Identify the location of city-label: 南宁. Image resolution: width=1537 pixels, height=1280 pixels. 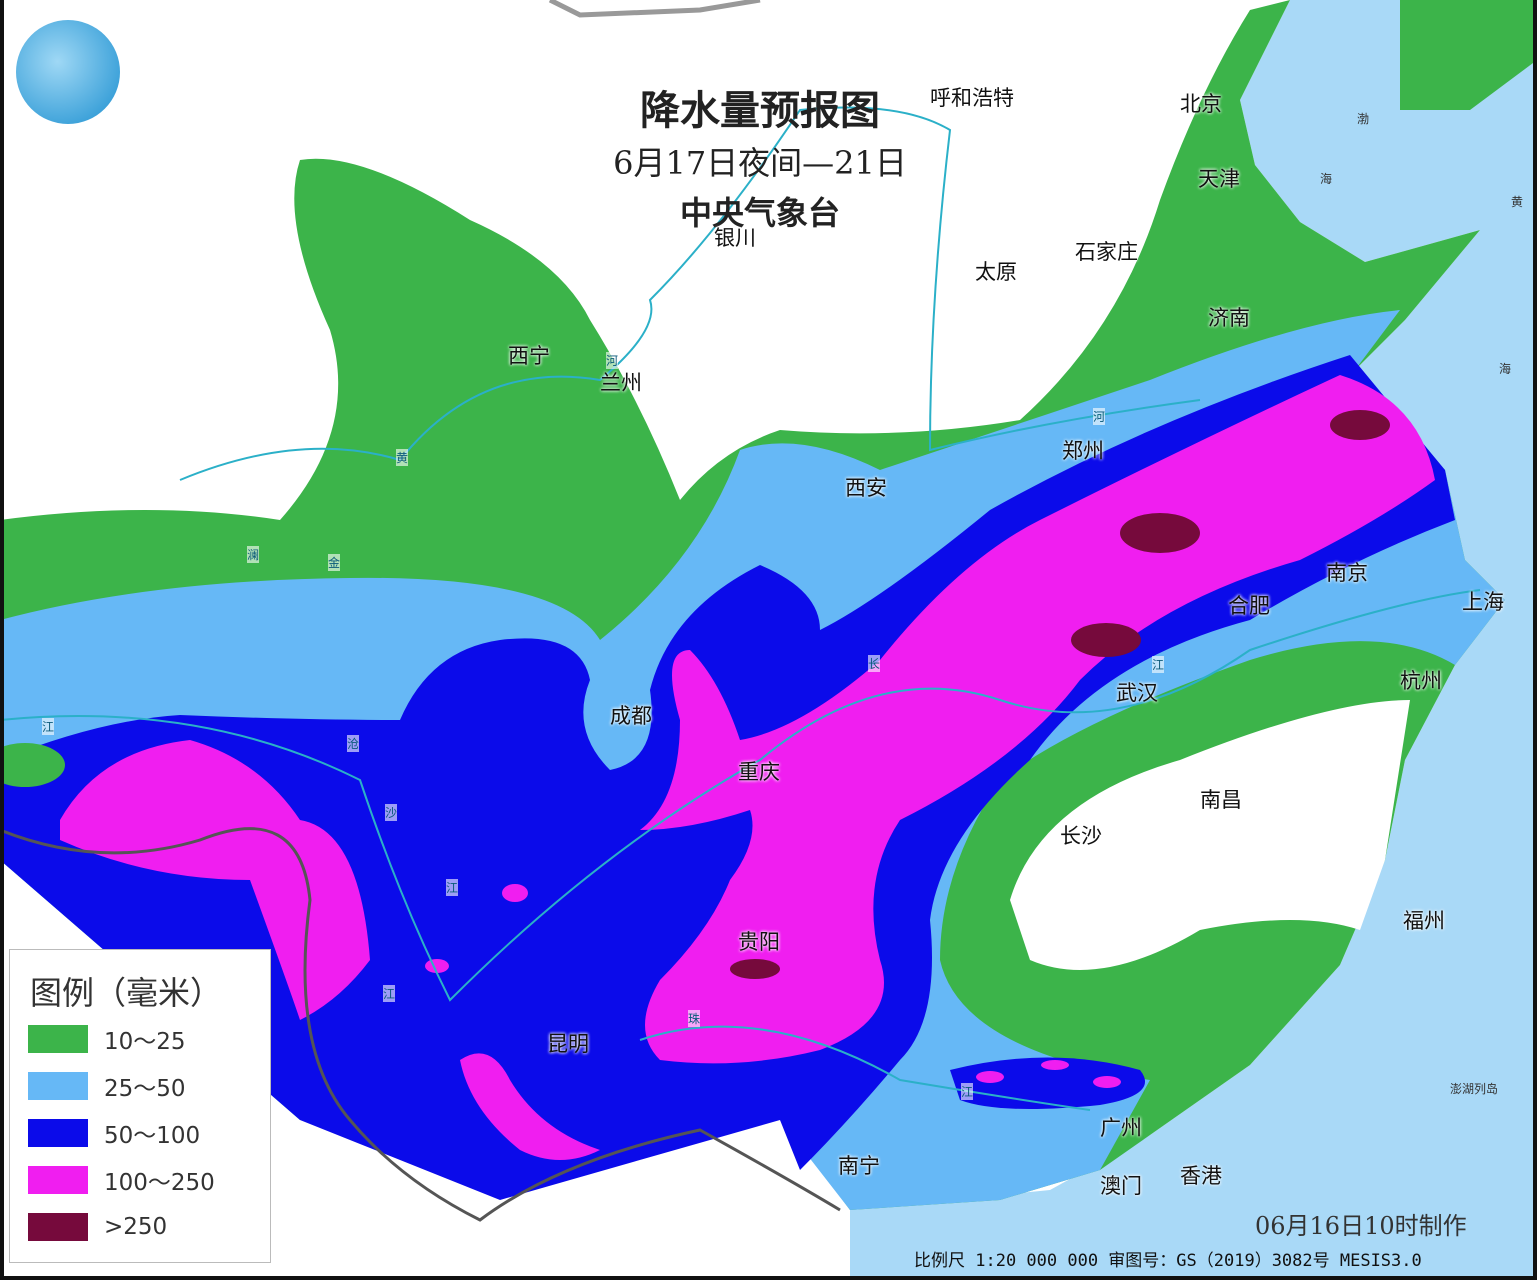
(859, 1166).